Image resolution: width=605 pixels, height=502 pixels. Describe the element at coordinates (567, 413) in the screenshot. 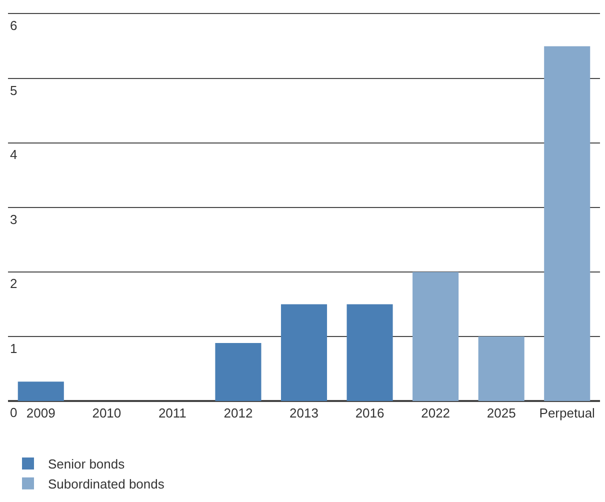

I see `x-tick-label: Perpetual` at that location.